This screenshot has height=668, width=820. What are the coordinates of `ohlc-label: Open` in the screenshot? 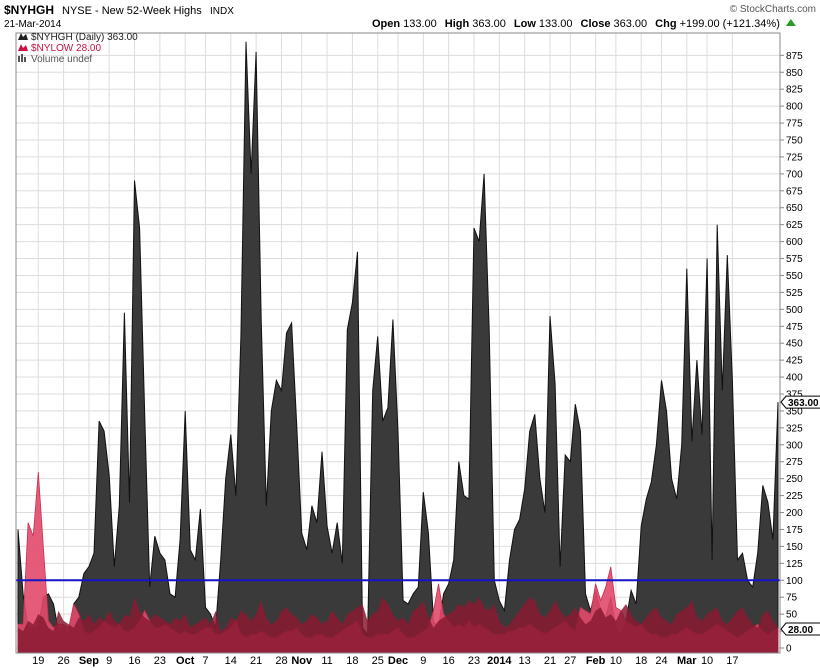 It's located at (386, 24).